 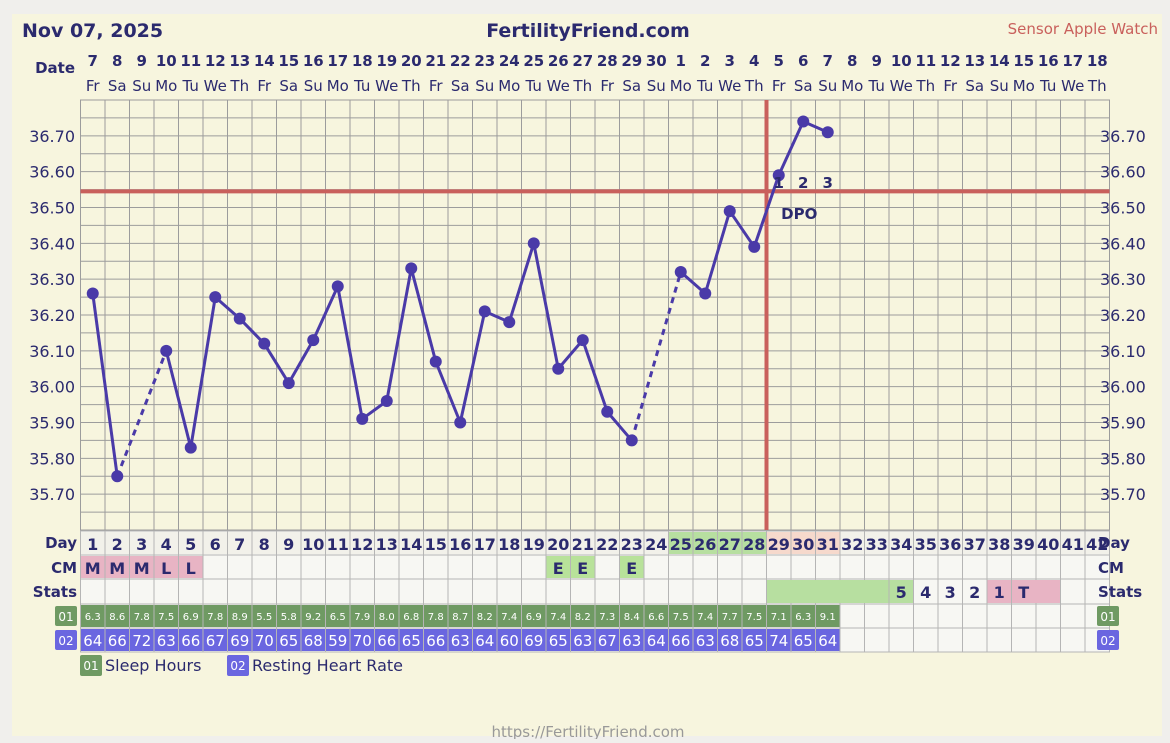 I want to click on day-number: 24, so click(x=656, y=544).